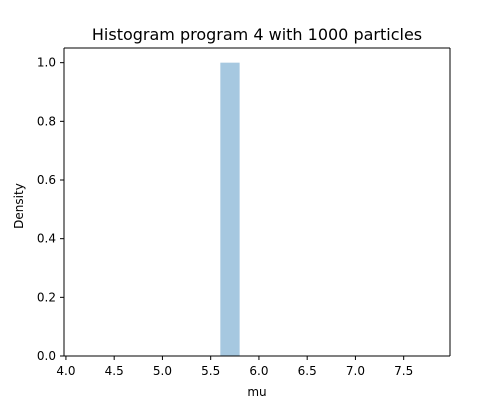  I want to click on y-tick-label: 0.4, so click(46, 239).